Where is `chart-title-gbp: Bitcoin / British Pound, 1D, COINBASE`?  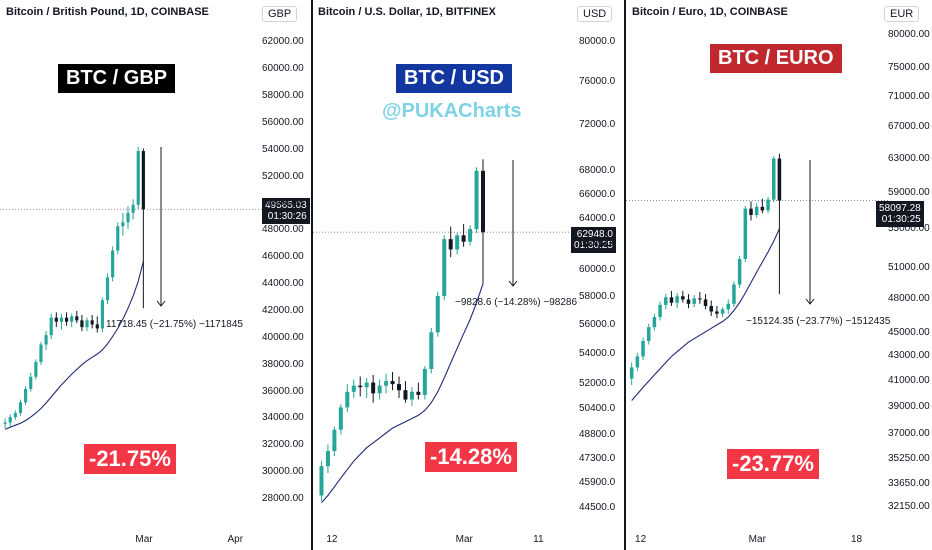 chart-title-gbp: Bitcoin / British Pound, 1D, COINBASE is located at coordinates (107, 12).